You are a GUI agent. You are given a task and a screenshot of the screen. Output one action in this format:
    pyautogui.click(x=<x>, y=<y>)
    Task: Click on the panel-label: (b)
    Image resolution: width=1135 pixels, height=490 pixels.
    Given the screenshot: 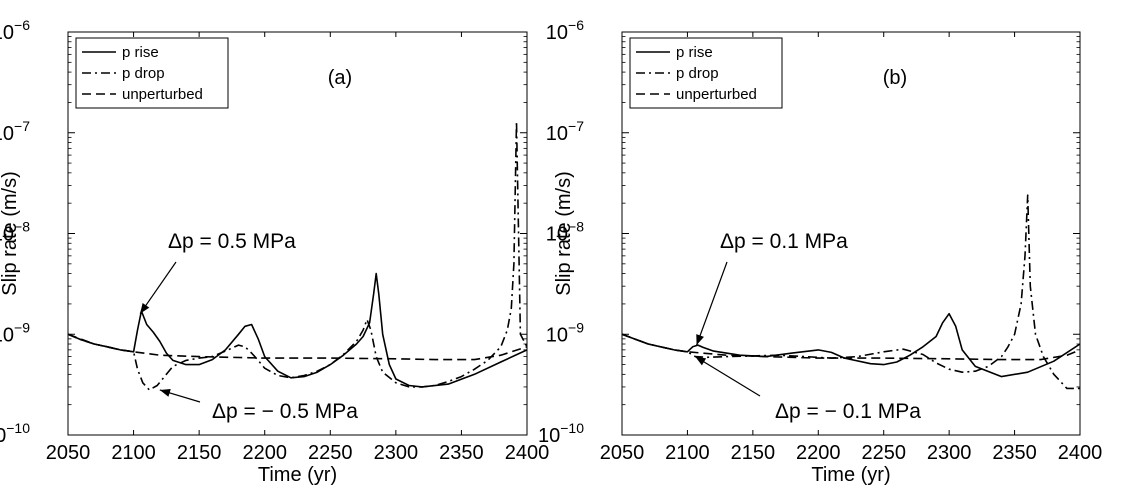 What is the action you would take?
    pyautogui.click(x=895, y=78)
    